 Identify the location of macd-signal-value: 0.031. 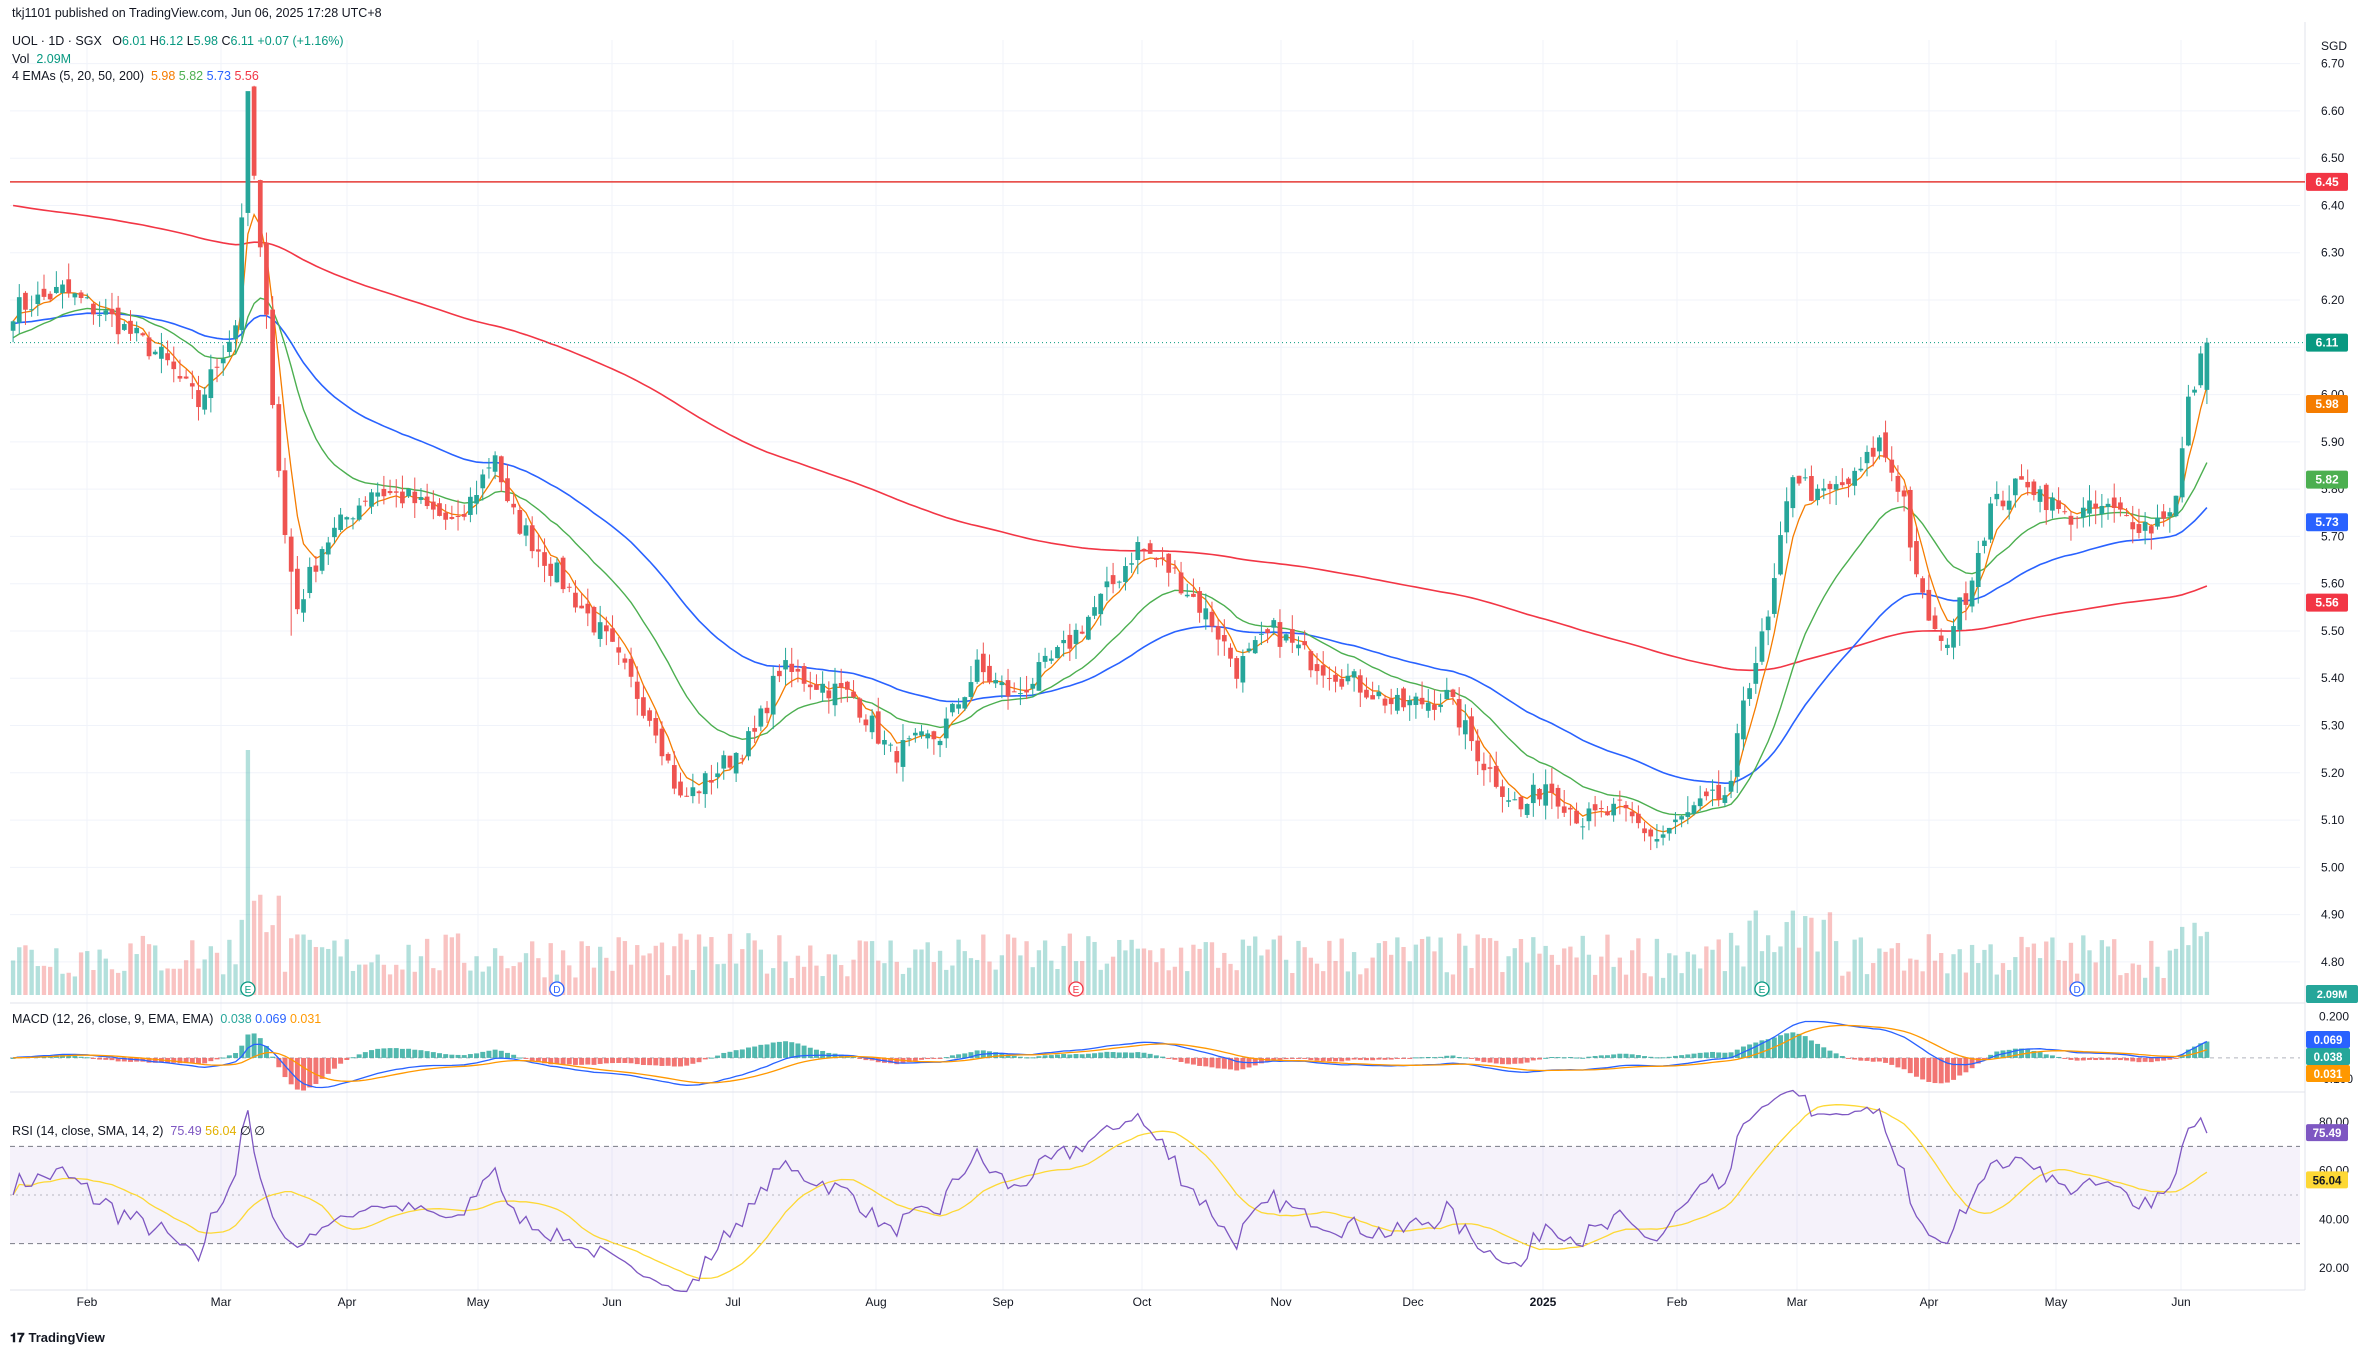
(305, 1019).